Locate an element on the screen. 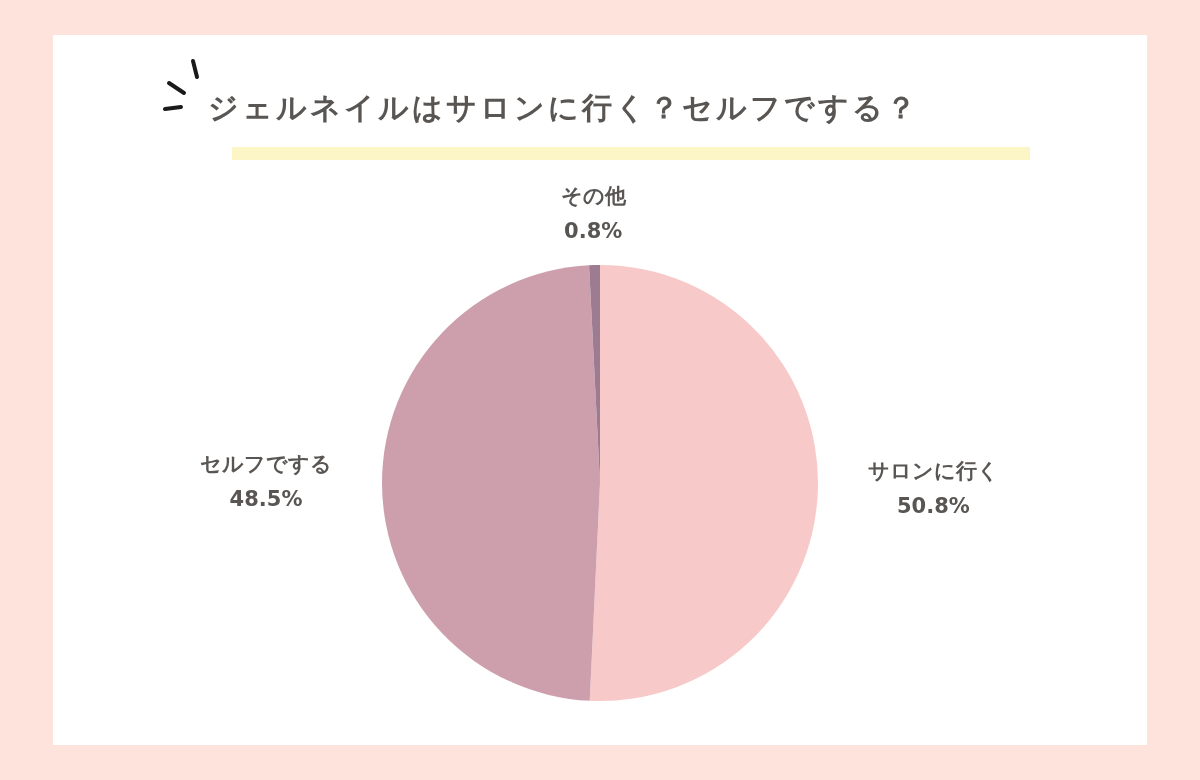 This screenshot has width=1200, height=780. data-label: 0.8% is located at coordinates (593, 230).